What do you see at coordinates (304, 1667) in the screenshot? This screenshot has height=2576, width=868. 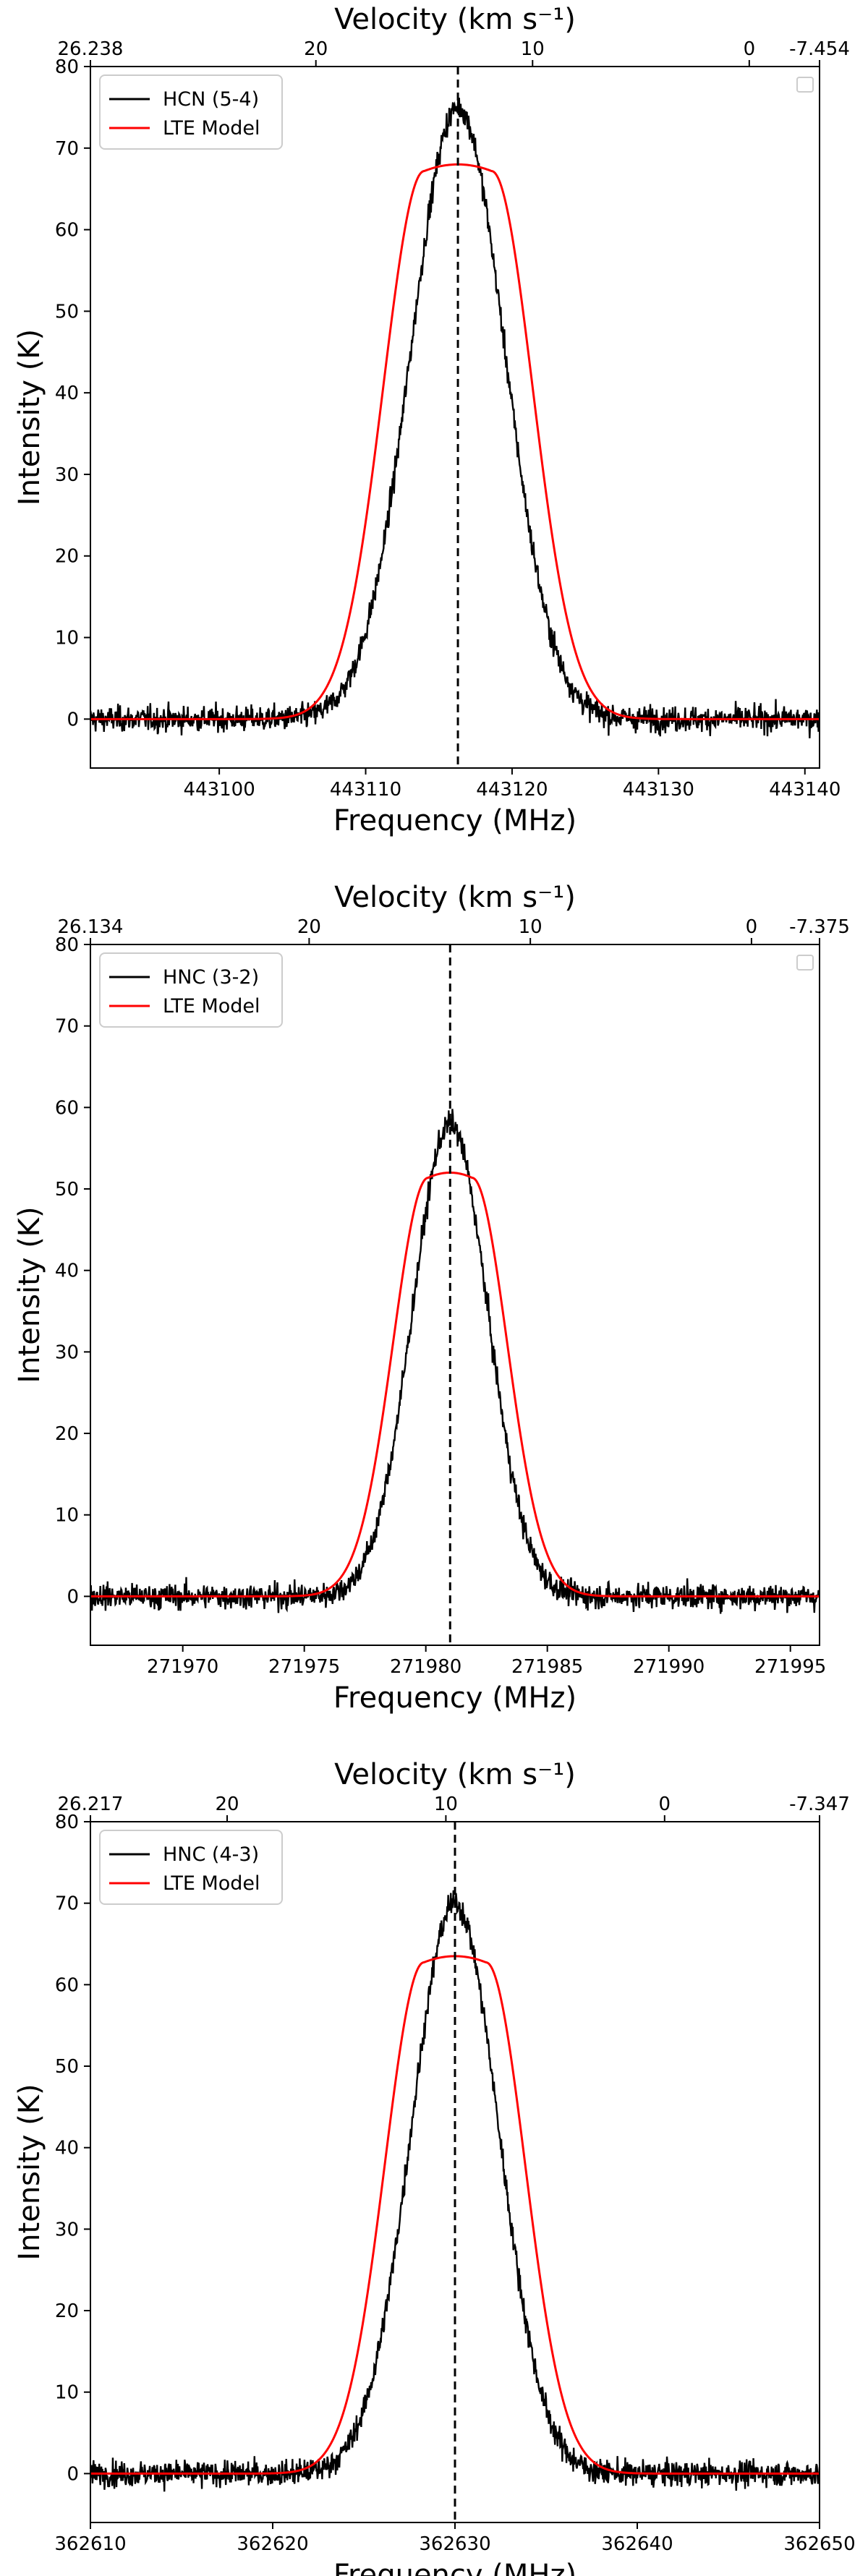 I see `x-tick-label: 271975` at bounding box center [304, 1667].